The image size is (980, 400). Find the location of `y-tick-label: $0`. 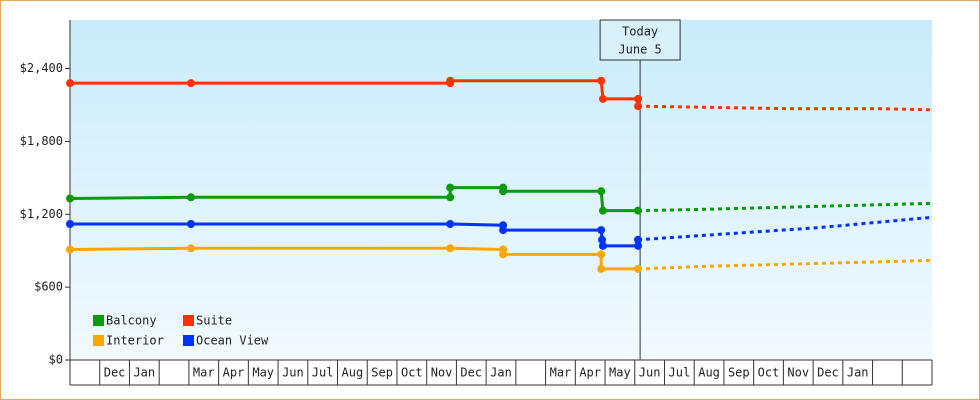

y-tick-label: $0 is located at coordinates (56, 360).